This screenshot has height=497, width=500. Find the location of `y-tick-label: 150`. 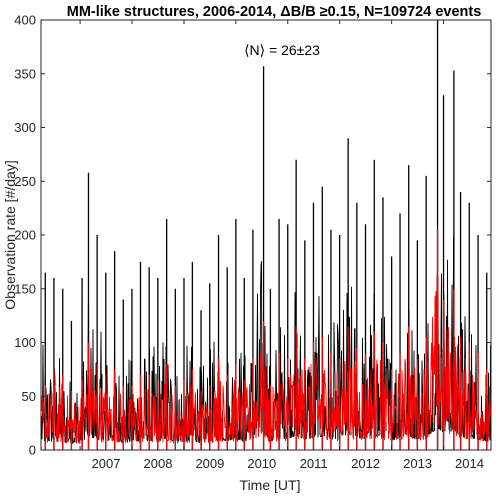

y-tick-label: 150 is located at coordinates (25, 288).